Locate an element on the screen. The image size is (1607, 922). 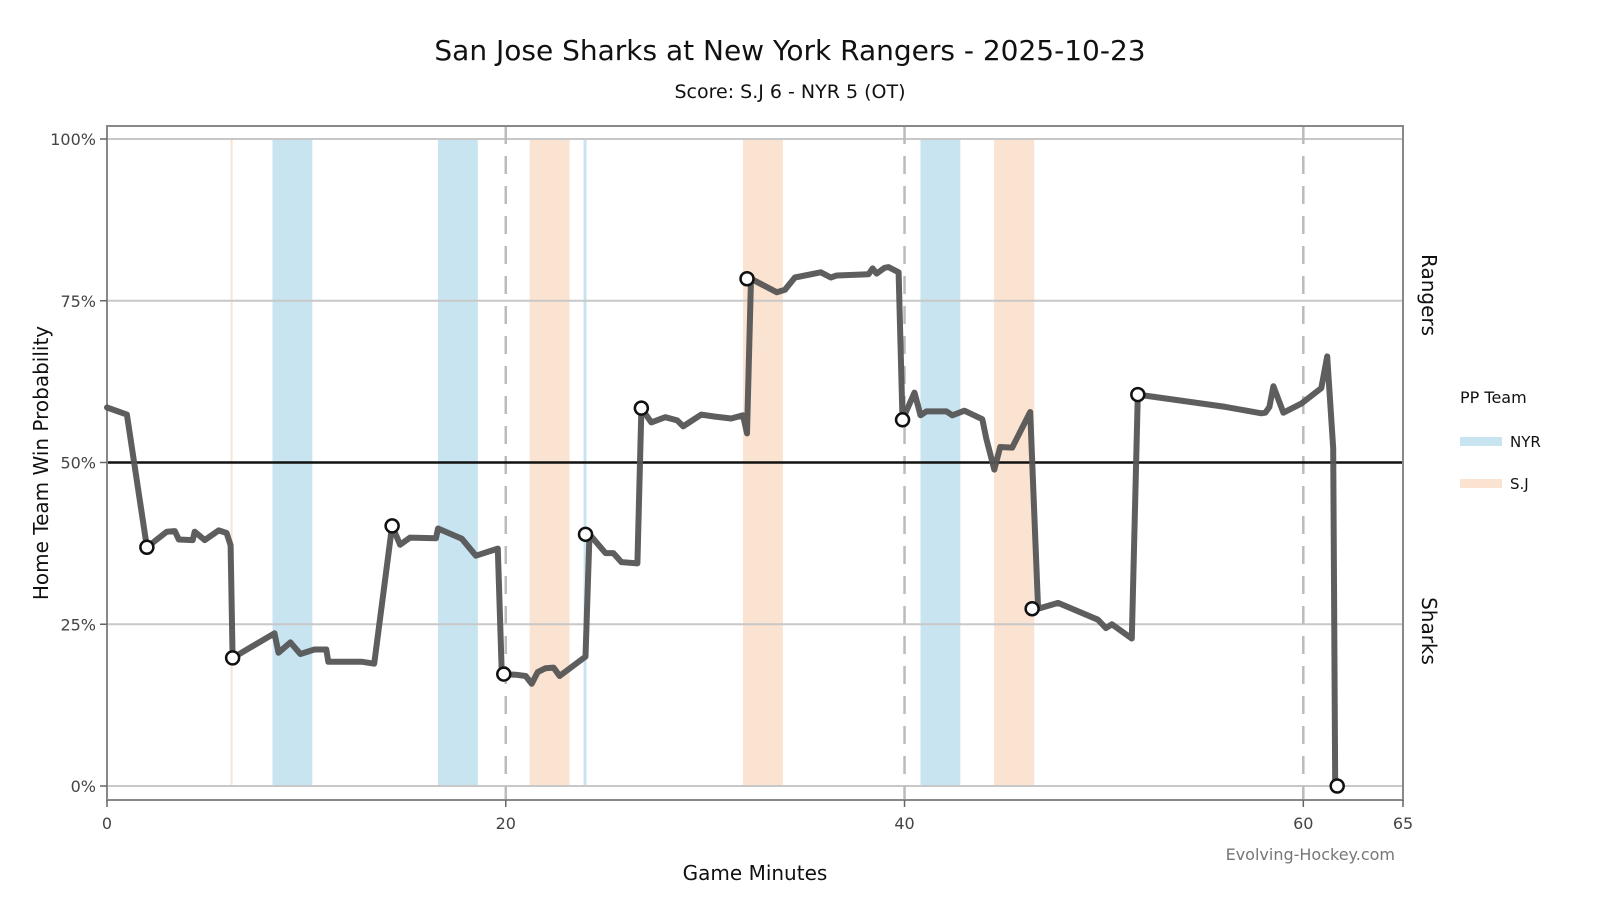
x-tick-label: 40 is located at coordinates (904, 823).